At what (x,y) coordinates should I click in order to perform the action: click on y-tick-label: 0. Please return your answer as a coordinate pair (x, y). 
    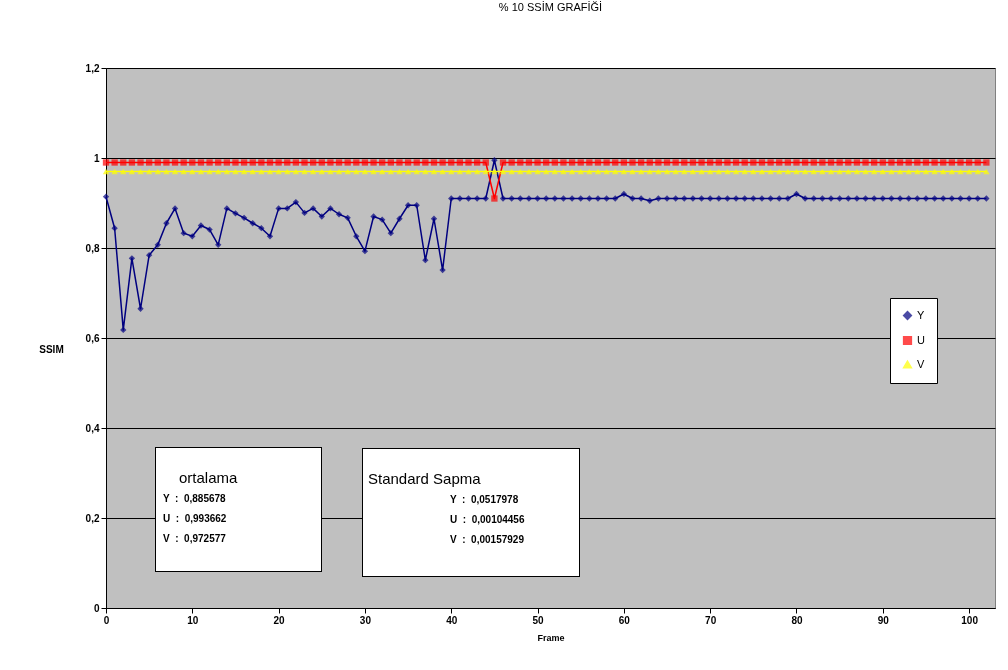
    Looking at the image, I should click on (96, 608).